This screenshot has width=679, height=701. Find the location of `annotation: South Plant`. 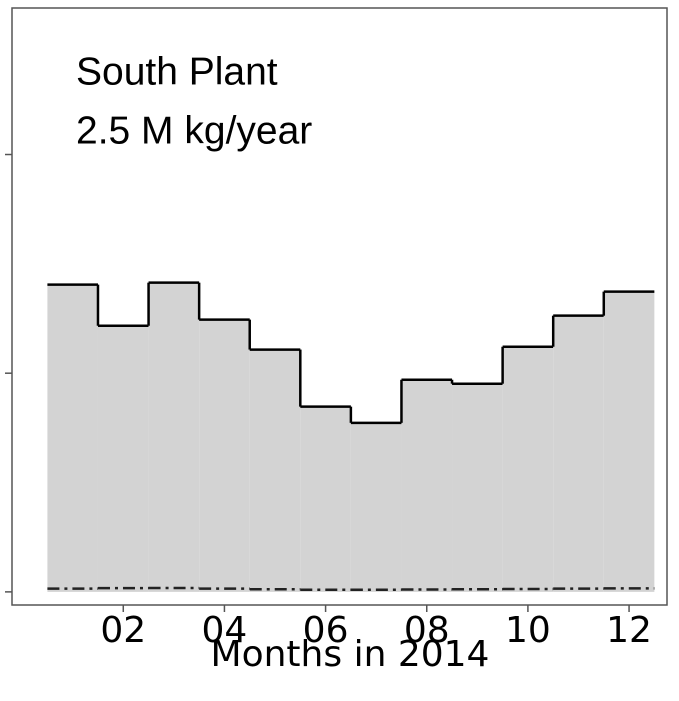

annotation: South Plant is located at coordinates (177, 71).